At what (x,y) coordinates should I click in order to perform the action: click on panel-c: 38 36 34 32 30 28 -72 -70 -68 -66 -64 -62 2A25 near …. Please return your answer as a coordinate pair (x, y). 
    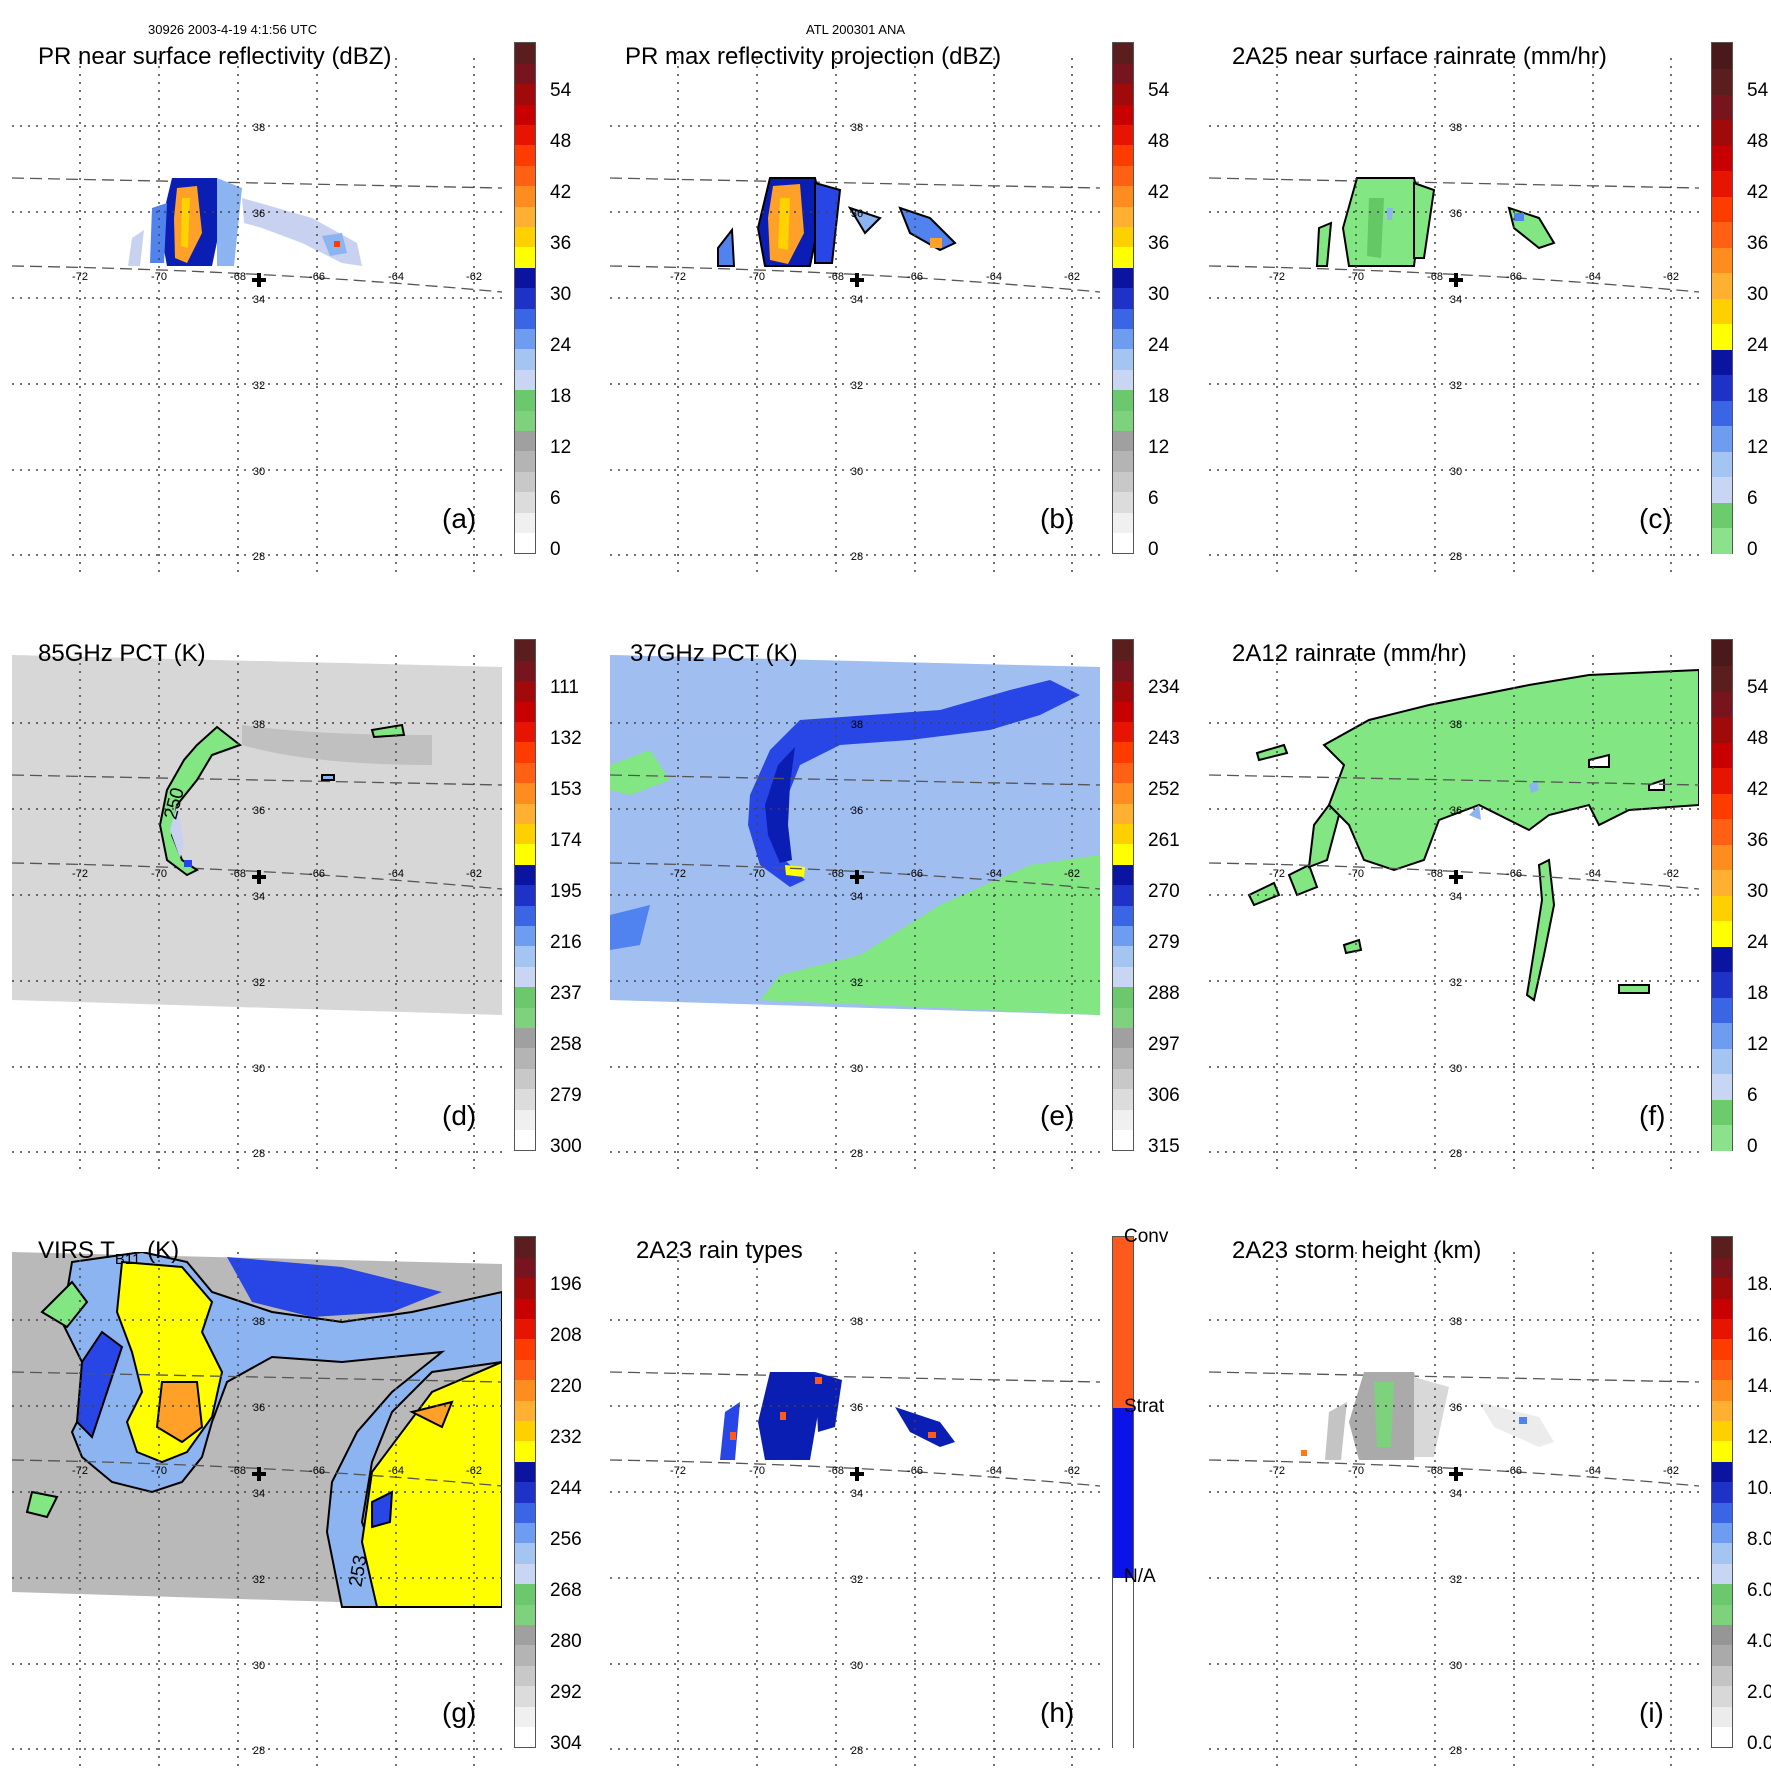
    Looking at the image, I should click on (1490, 318).